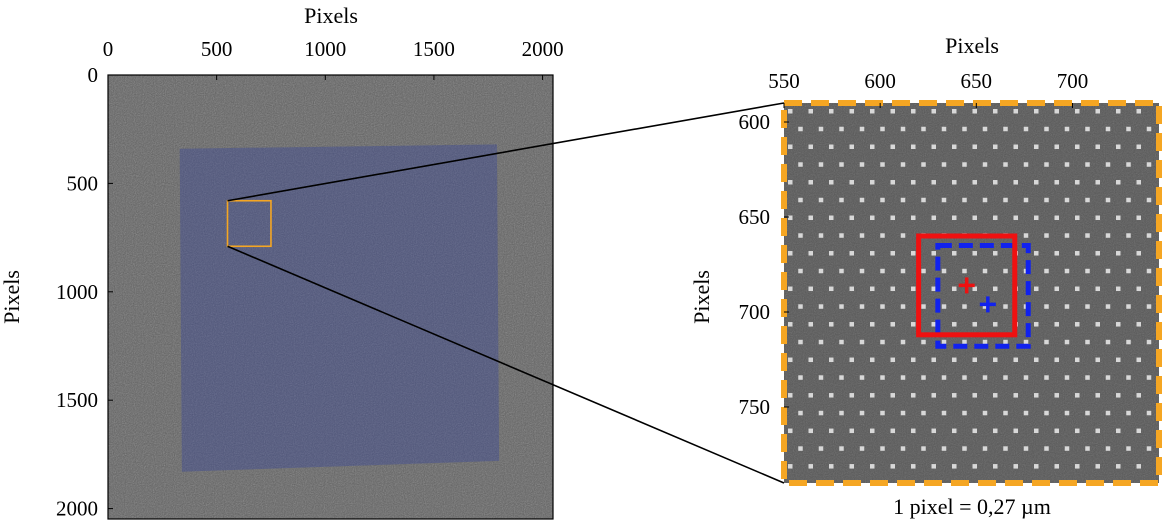 The width and height of the screenshot is (1170, 528). Describe the element at coordinates (977, 81) in the screenshot. I see `right-x-tick-label: 650` at that location.